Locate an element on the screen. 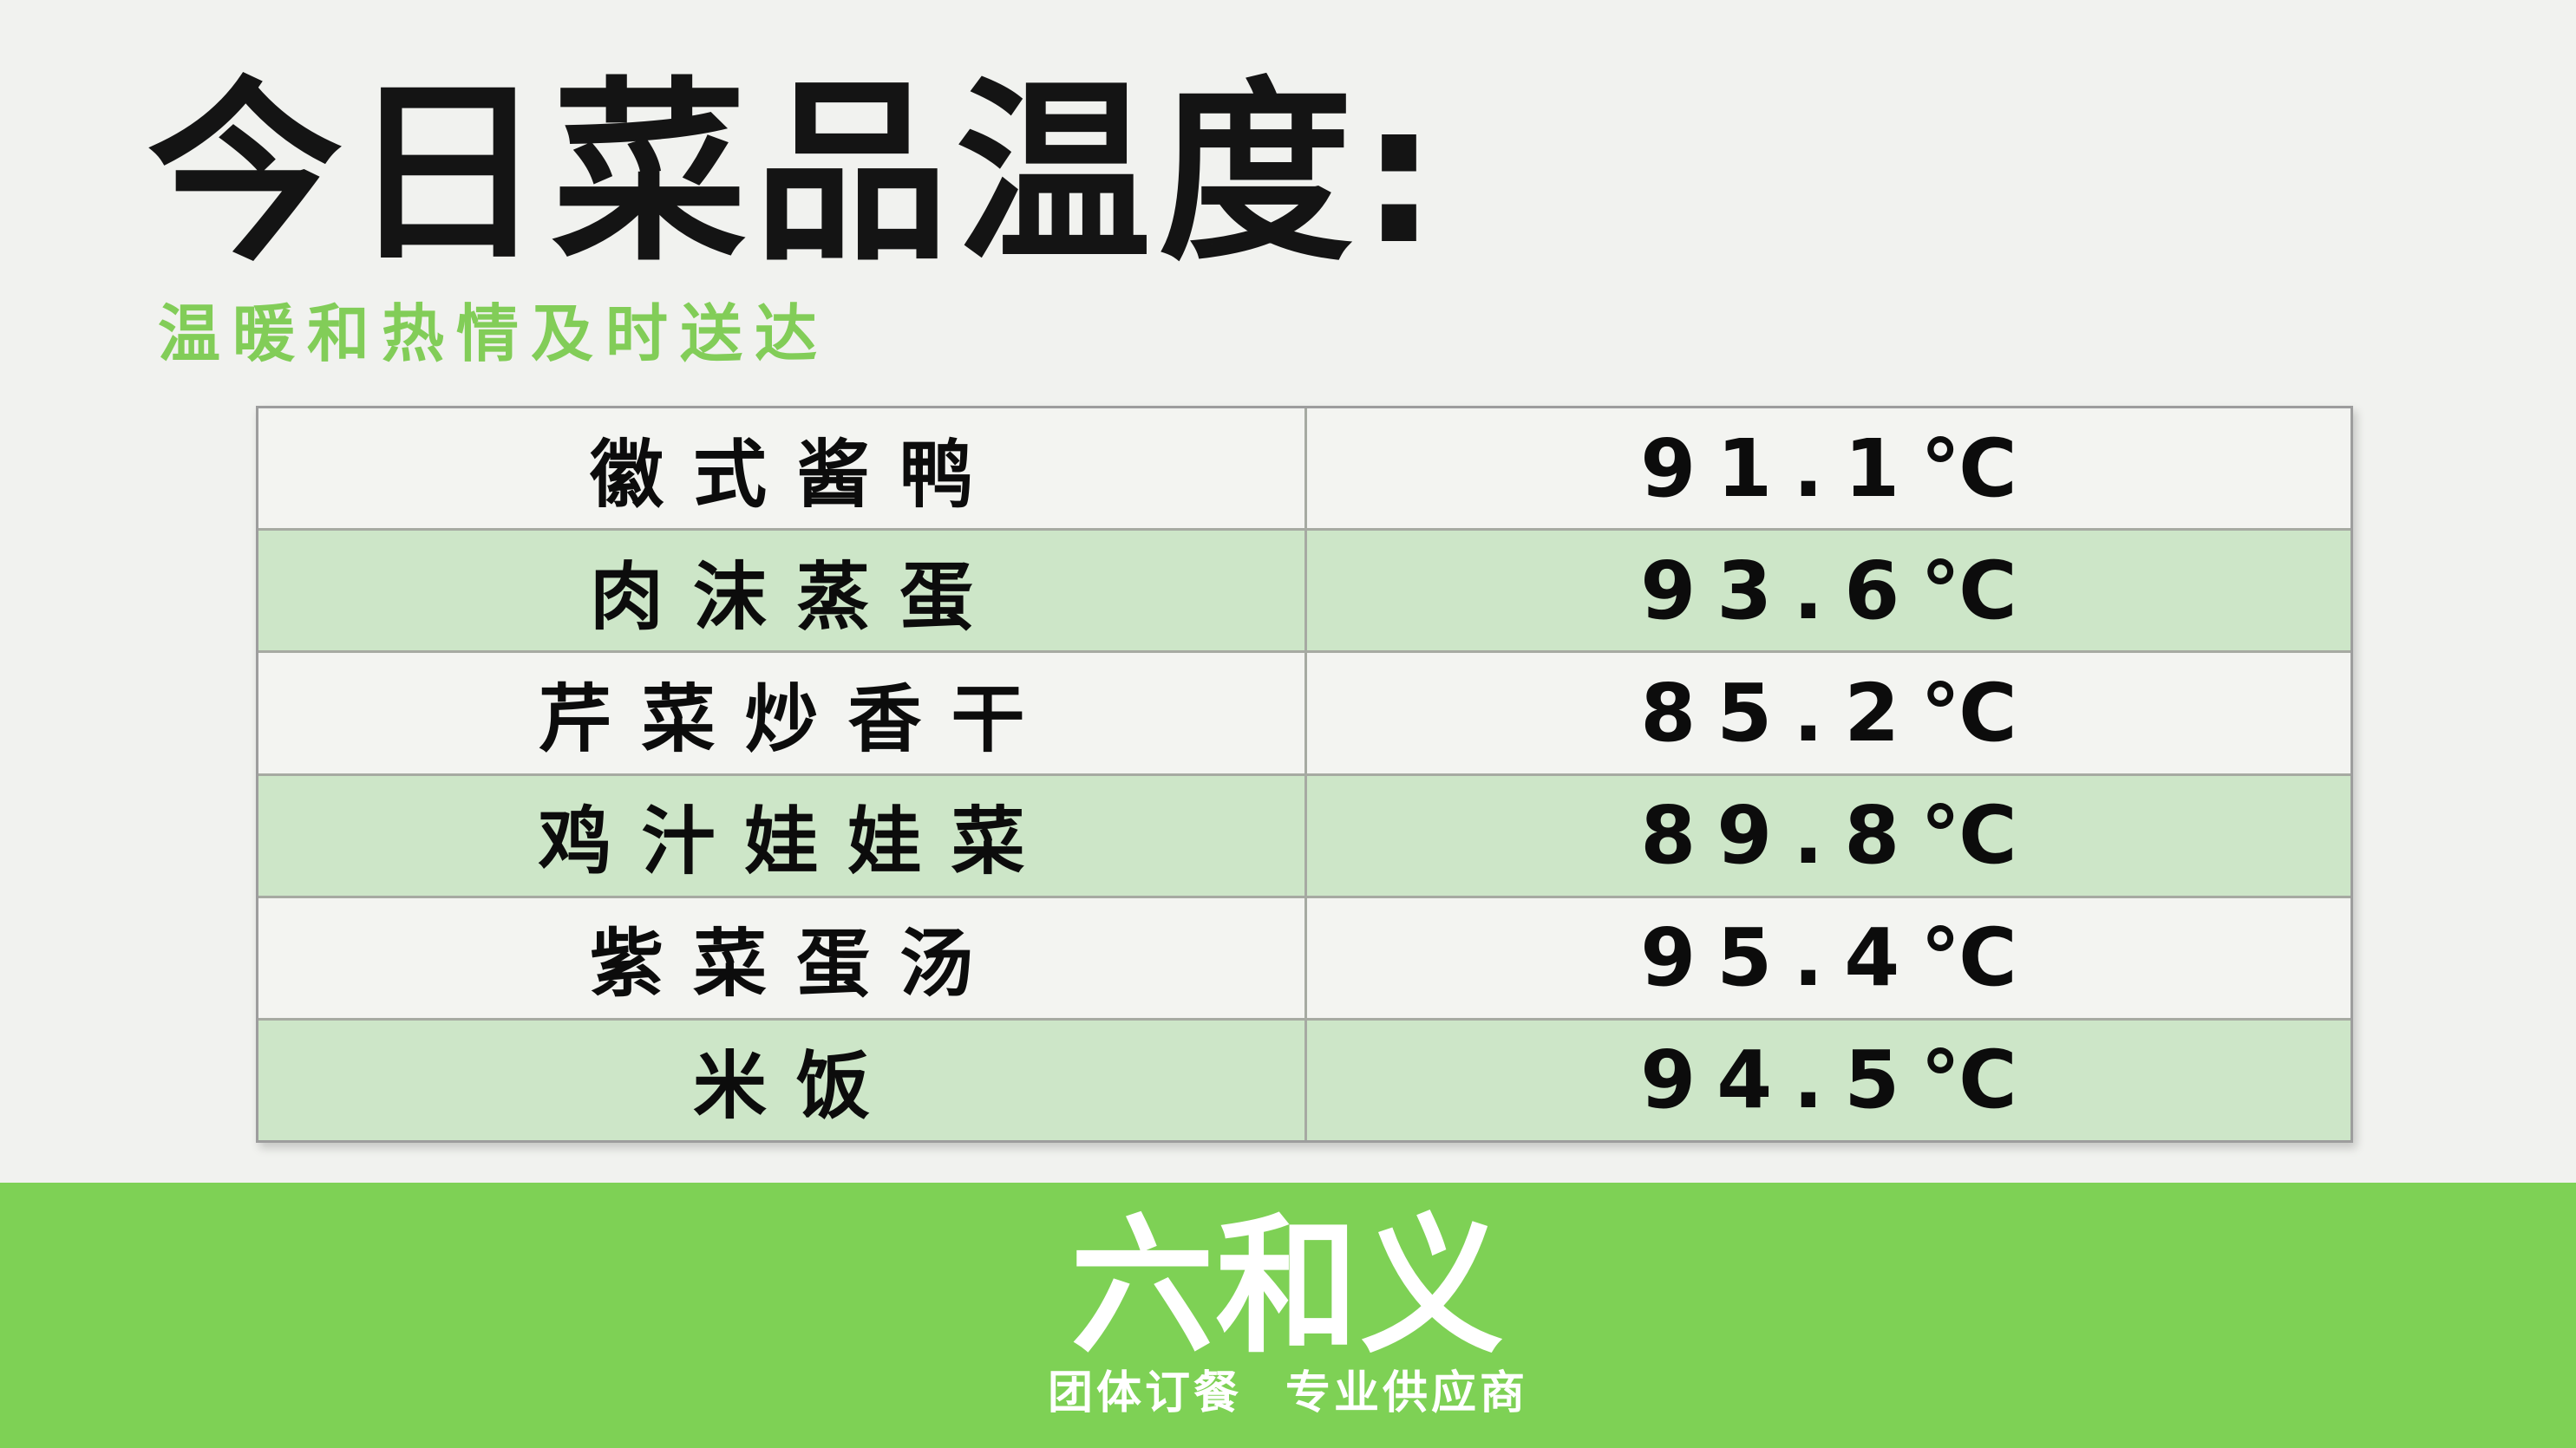  page-subtitle: 温暖和热情及时送达 is located at coordinates (494, 333).